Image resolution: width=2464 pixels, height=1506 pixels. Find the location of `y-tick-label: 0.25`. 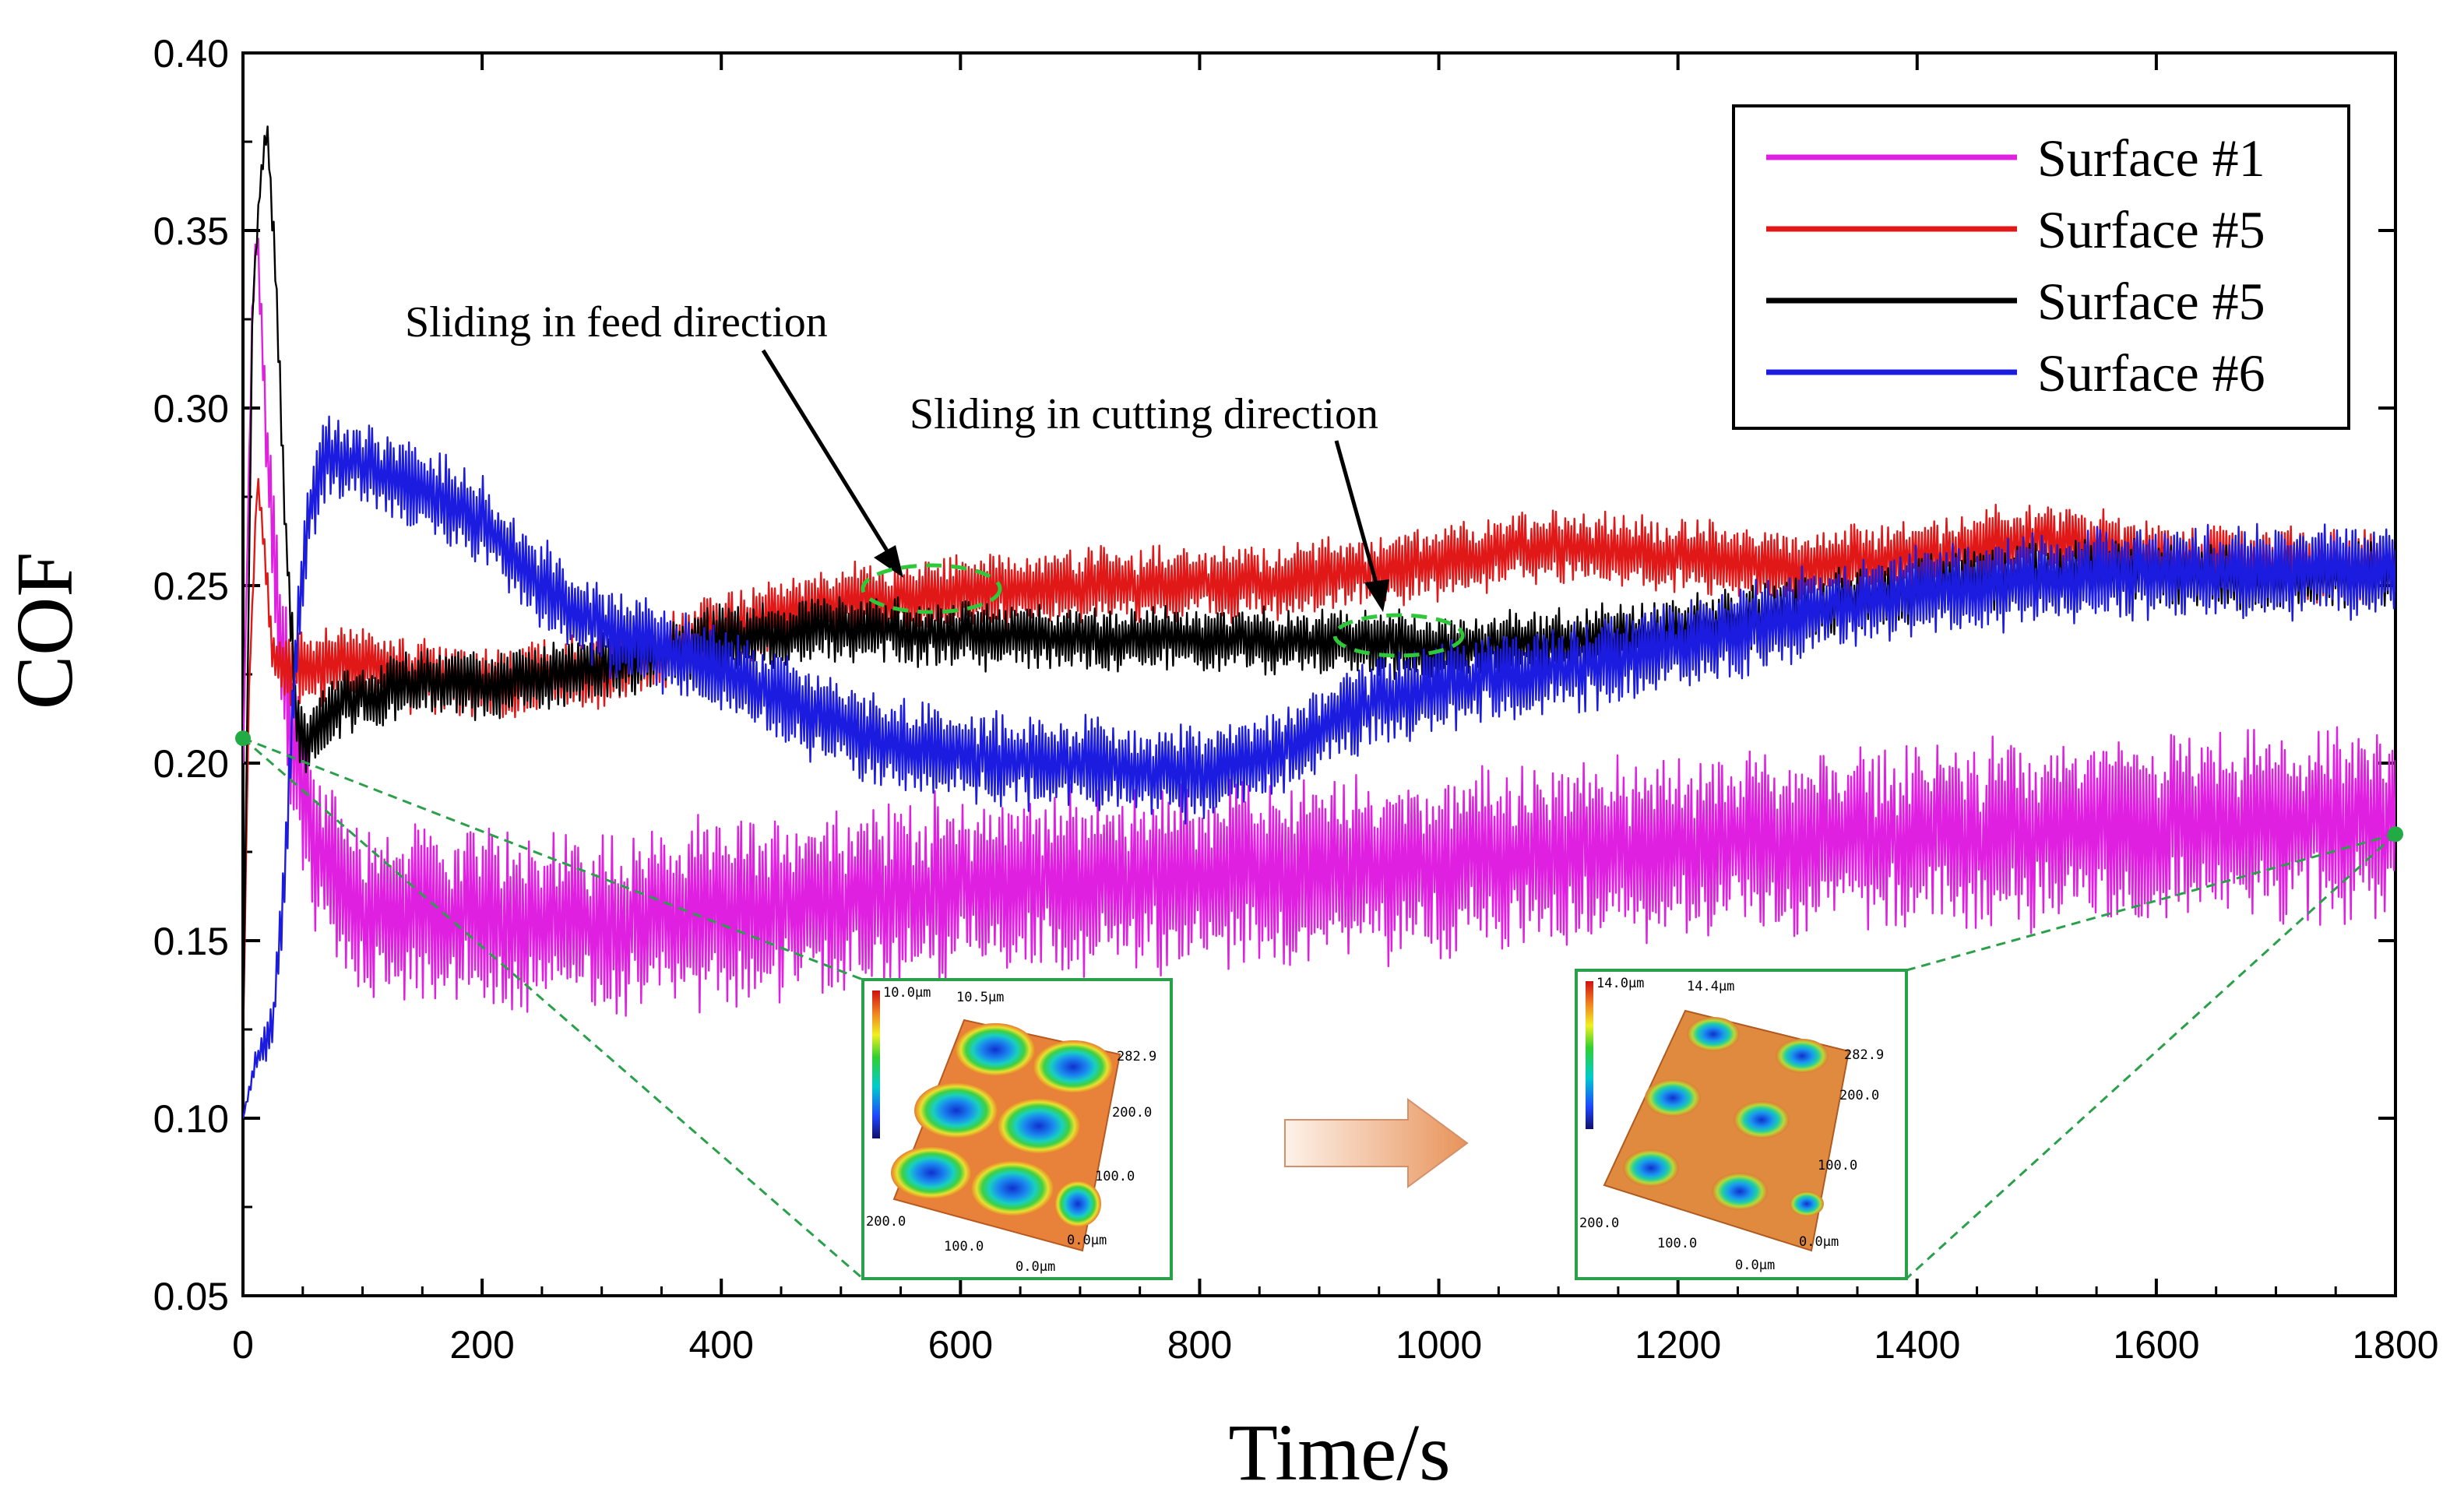

y-tick-label: 0.25 is located at coordinates (191, 586).